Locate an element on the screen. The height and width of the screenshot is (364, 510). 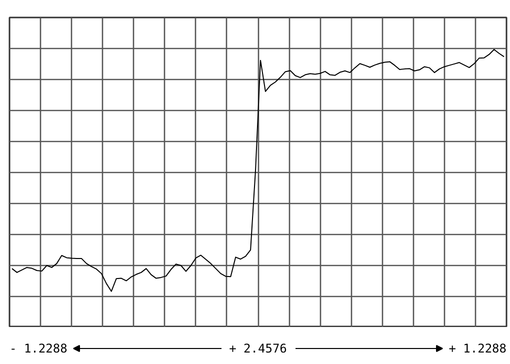
text: + 2.4576 is located at coordinates (258, 349).